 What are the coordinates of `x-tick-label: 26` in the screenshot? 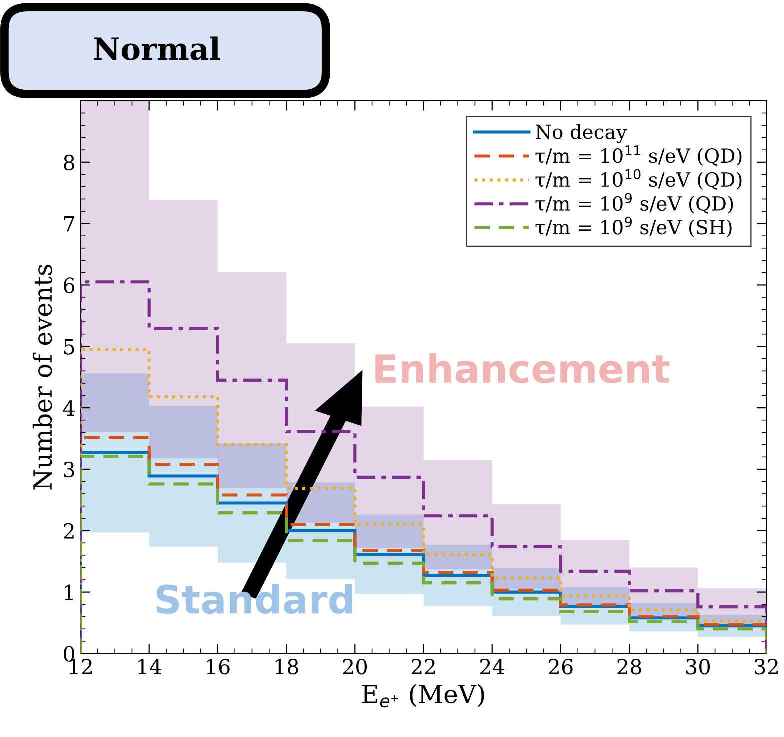 It's located at (561, 666).